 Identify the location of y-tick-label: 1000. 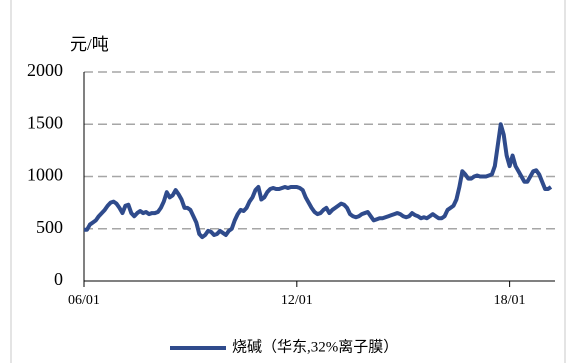
(45, 175).